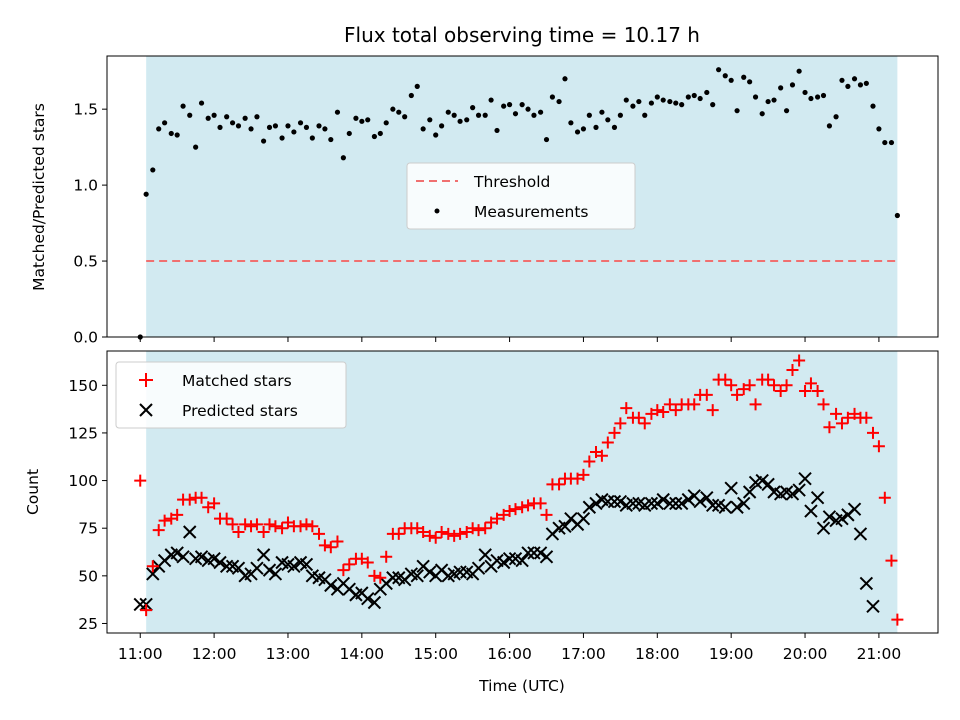 The image size is (960, 720). What do you see at coordinates (83, 481) in the screenshot?
I see `bottom-ytick-label: 100` at bounding box center [83, 481].